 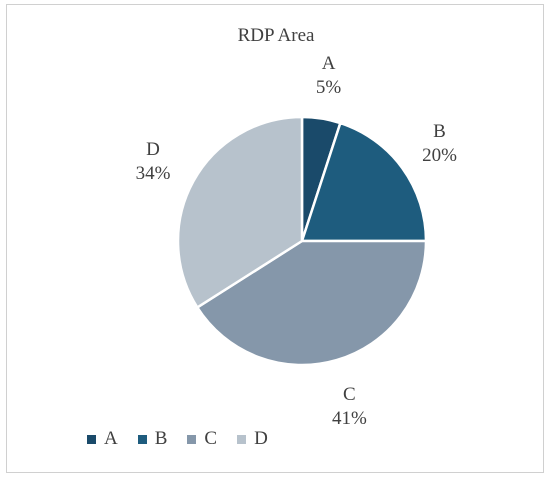 I want to click on slice-value-label-b: 20%, so click(x=439, y=155).